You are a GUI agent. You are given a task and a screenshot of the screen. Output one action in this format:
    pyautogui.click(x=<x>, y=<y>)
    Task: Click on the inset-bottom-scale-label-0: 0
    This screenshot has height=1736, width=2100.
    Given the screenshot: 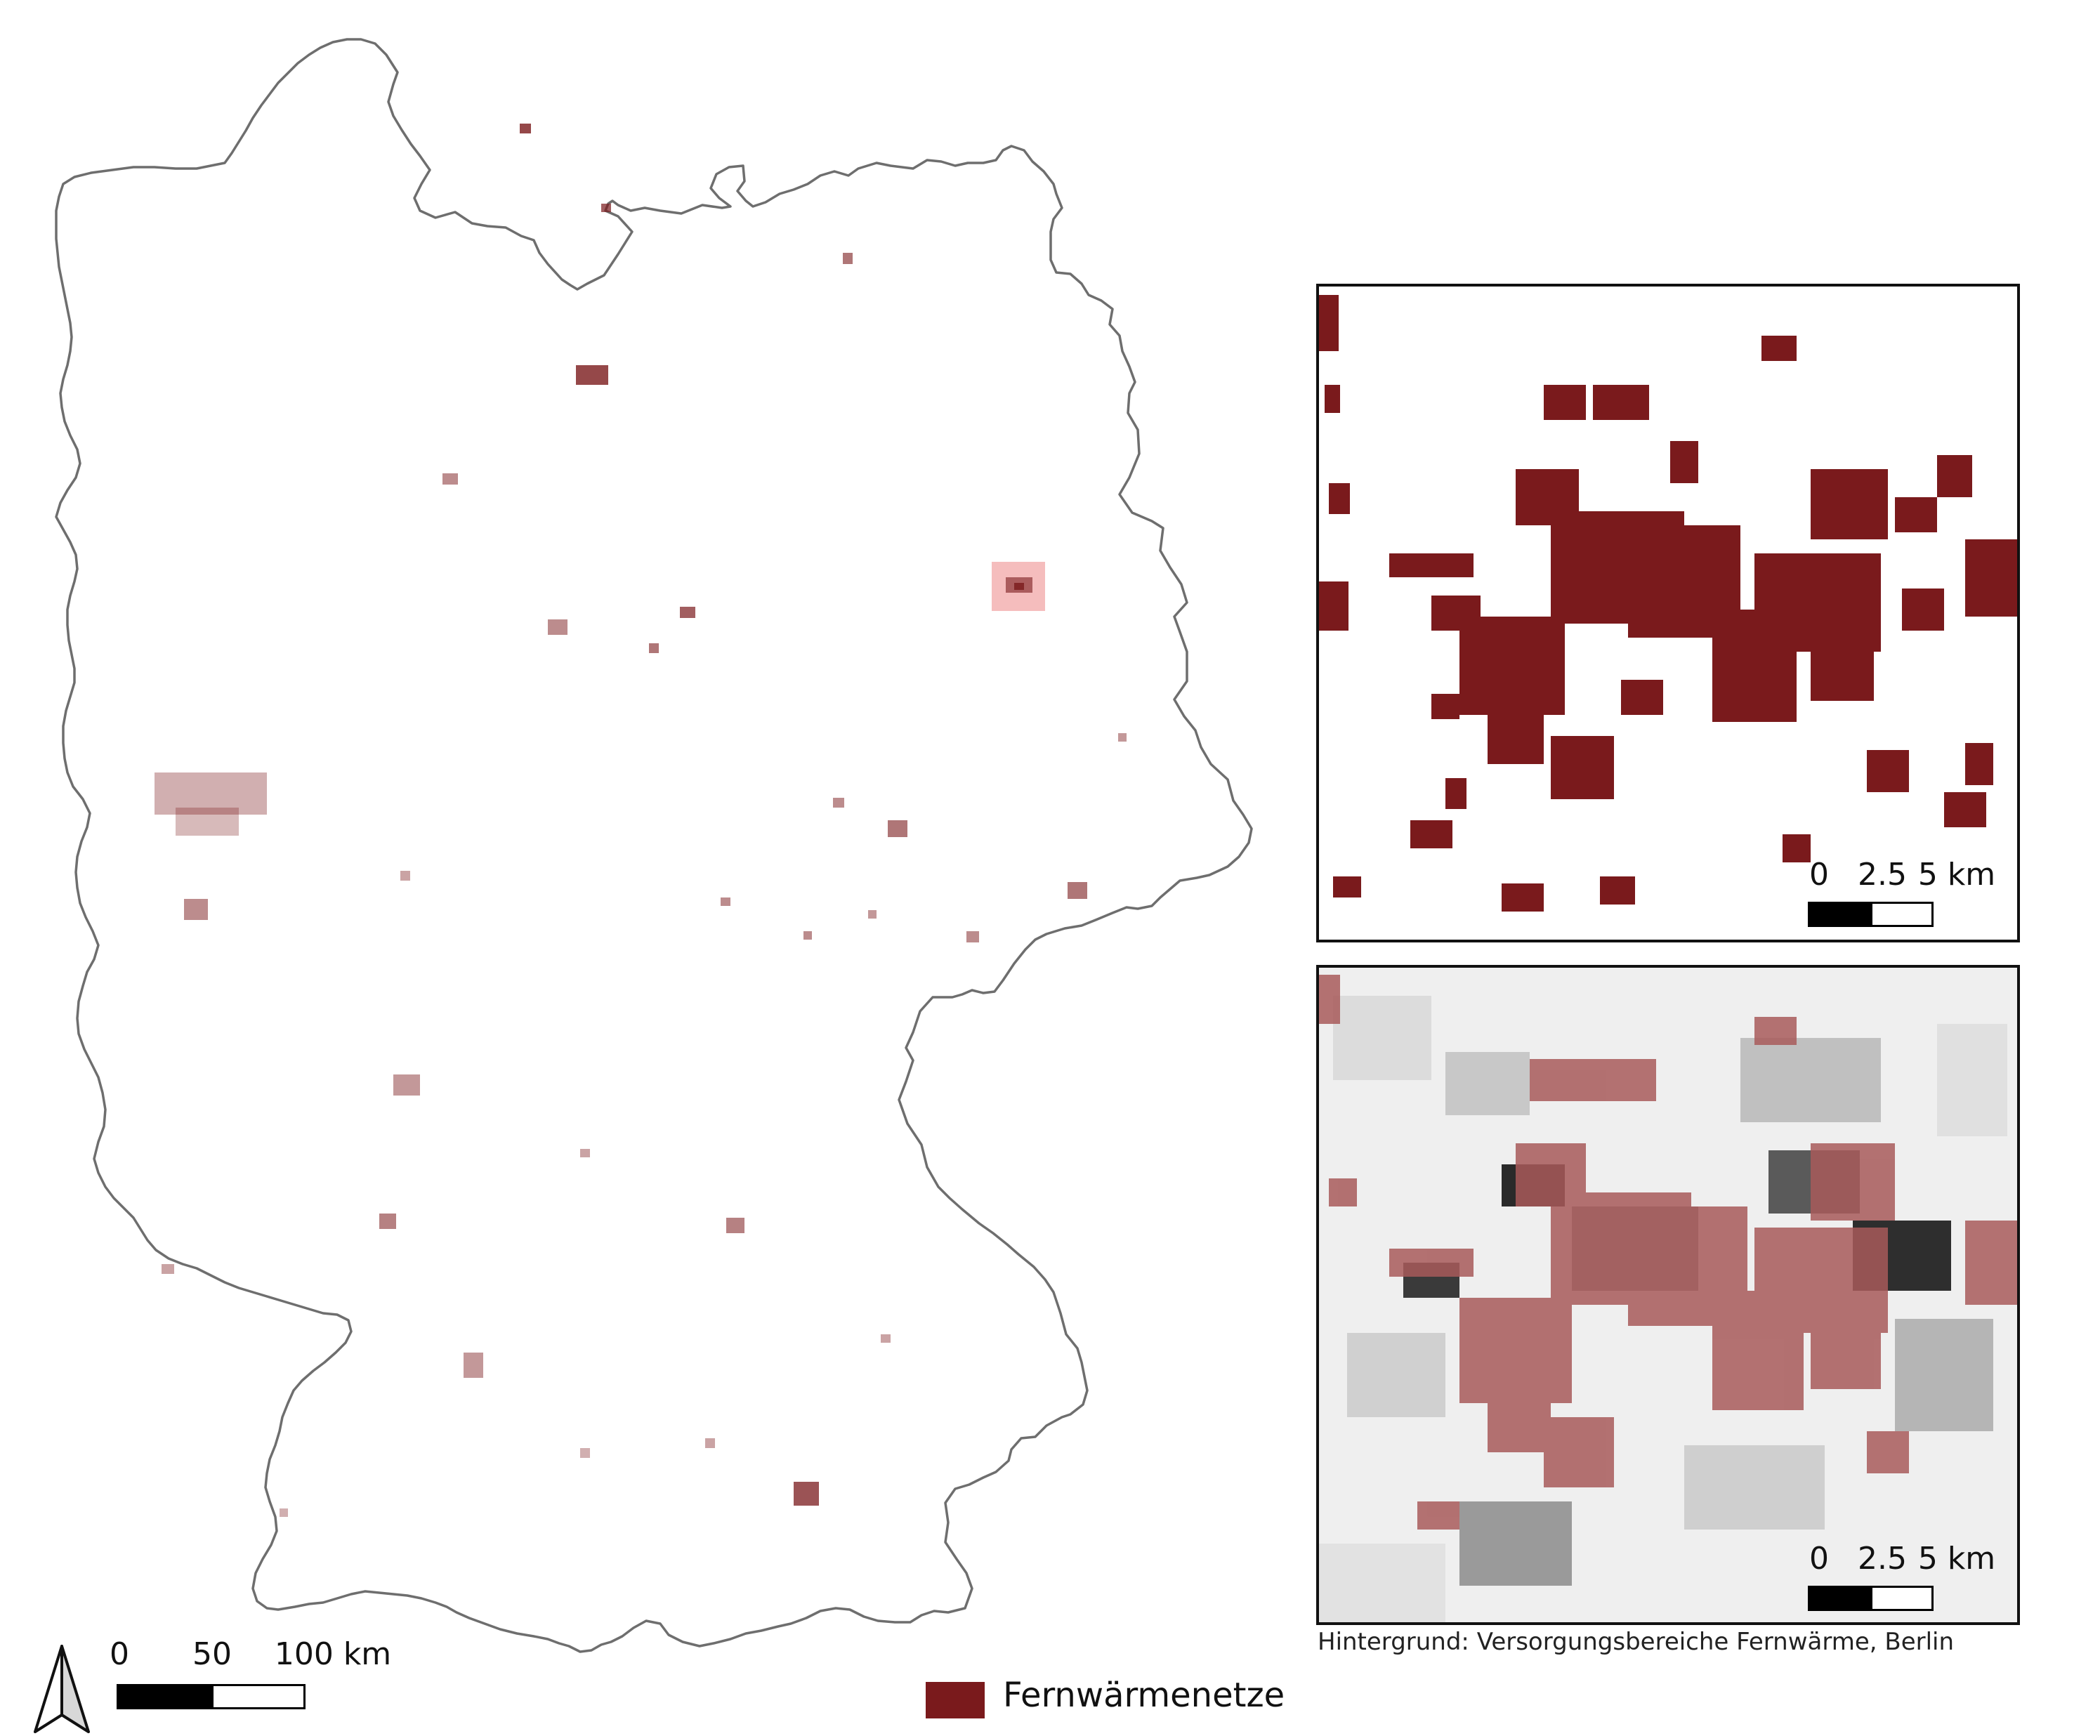 What is the action you would take?
    pyautogui.click(x=1819, y=1559)
    